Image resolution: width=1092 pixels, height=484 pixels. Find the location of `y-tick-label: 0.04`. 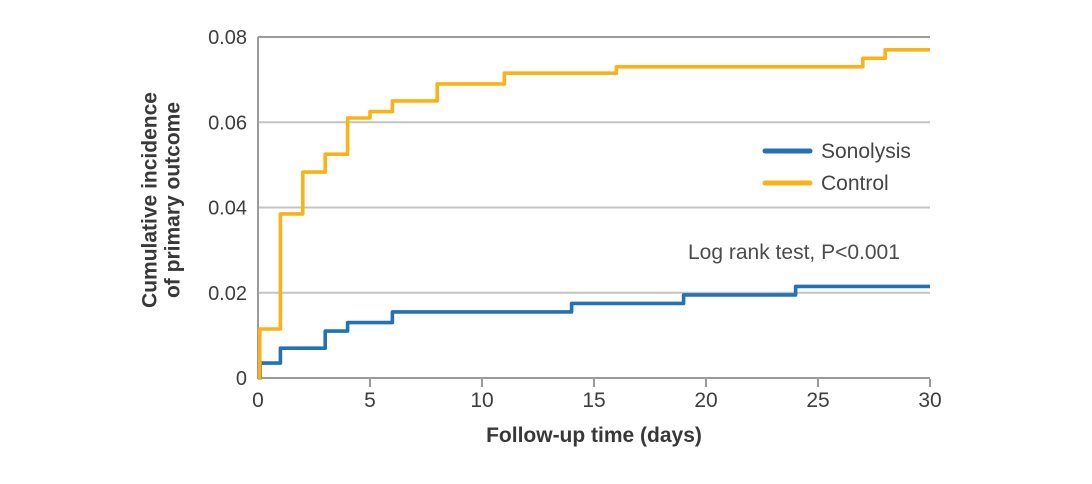

y-tick-label: 0.04 is located at coordinates (227, 209).